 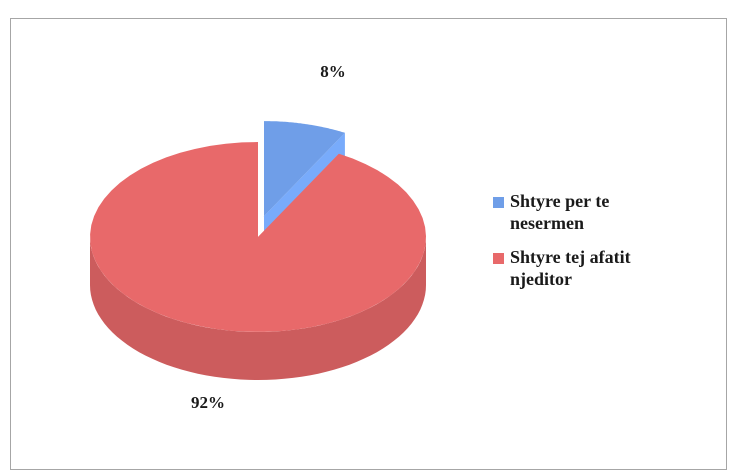 I want to click on legend-item: Shtyre per te nesermen, so click(x=578, y=212).